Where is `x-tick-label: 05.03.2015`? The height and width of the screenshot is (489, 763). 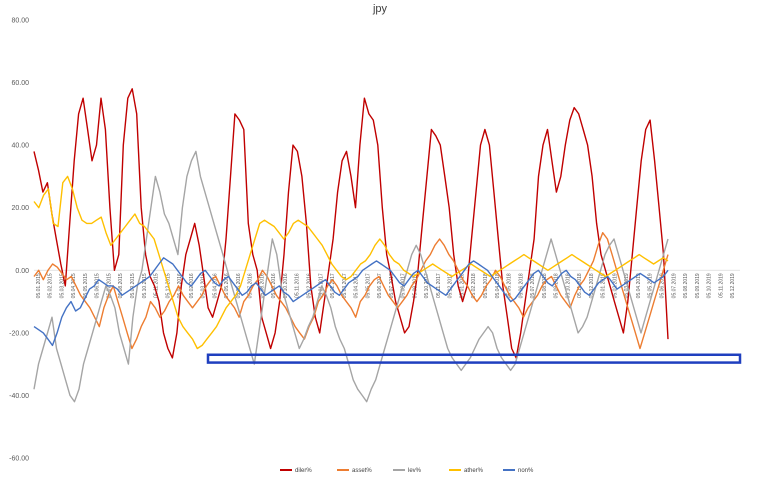 x-tick-label: 05.03.2015 is located at coordinates (62, 285).